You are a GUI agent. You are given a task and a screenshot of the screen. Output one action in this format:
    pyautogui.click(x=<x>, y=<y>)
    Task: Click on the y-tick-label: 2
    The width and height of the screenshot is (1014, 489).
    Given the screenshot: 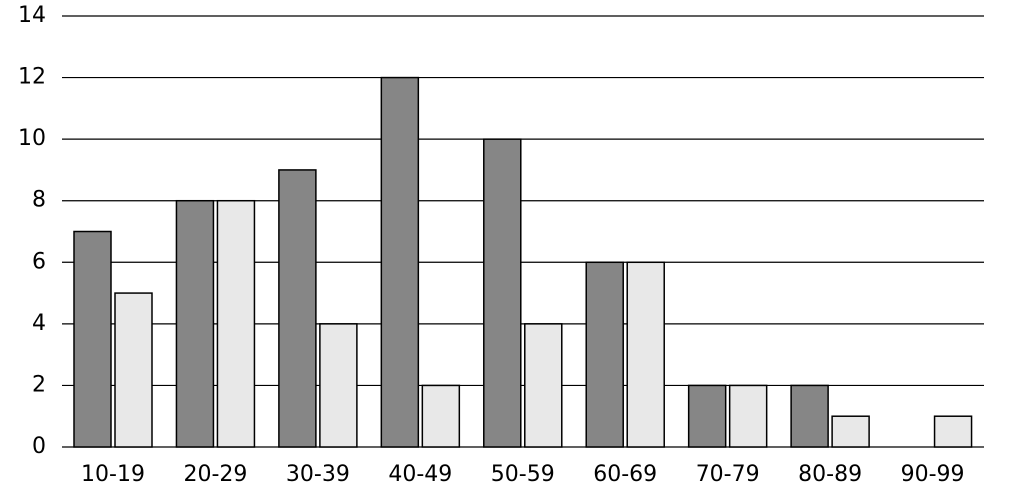 What is the action you would take?
    pyautogui.click(x=39, y=384)
    